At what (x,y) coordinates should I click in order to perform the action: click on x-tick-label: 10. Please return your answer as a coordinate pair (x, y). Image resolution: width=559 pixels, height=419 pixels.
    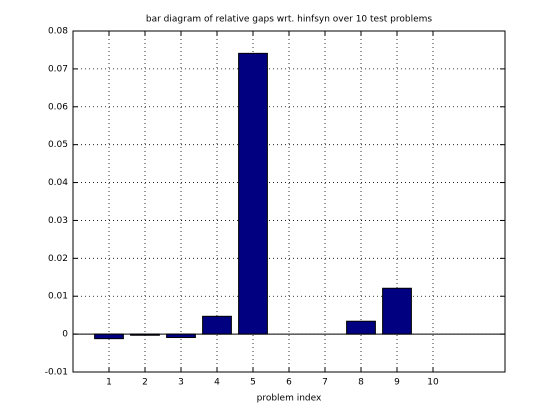
    Looking at the image, I should click on (433, 383).